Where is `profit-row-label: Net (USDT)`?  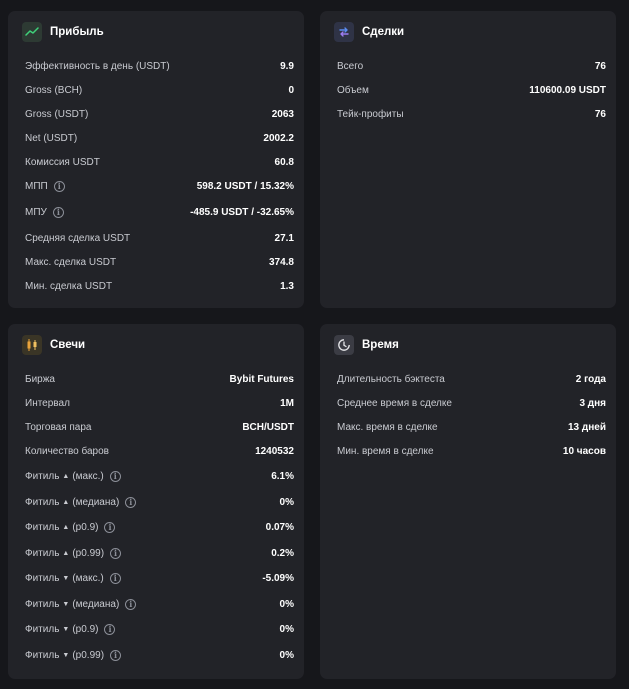
profit-row-label: Net (USDT) is located at coordinates (51, 138).